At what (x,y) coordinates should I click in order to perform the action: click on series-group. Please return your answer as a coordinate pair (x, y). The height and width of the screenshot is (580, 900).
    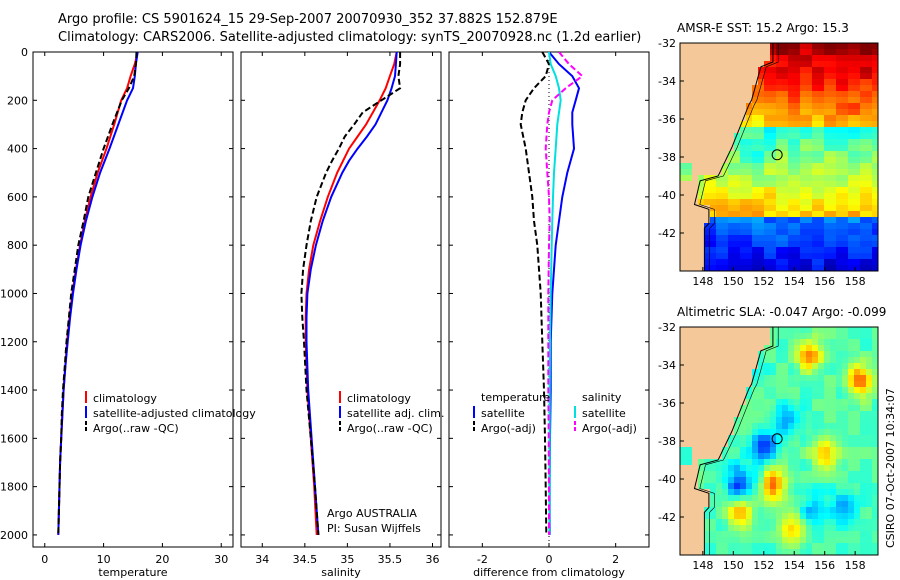
    Looking at the image, I should click on (351, 293).